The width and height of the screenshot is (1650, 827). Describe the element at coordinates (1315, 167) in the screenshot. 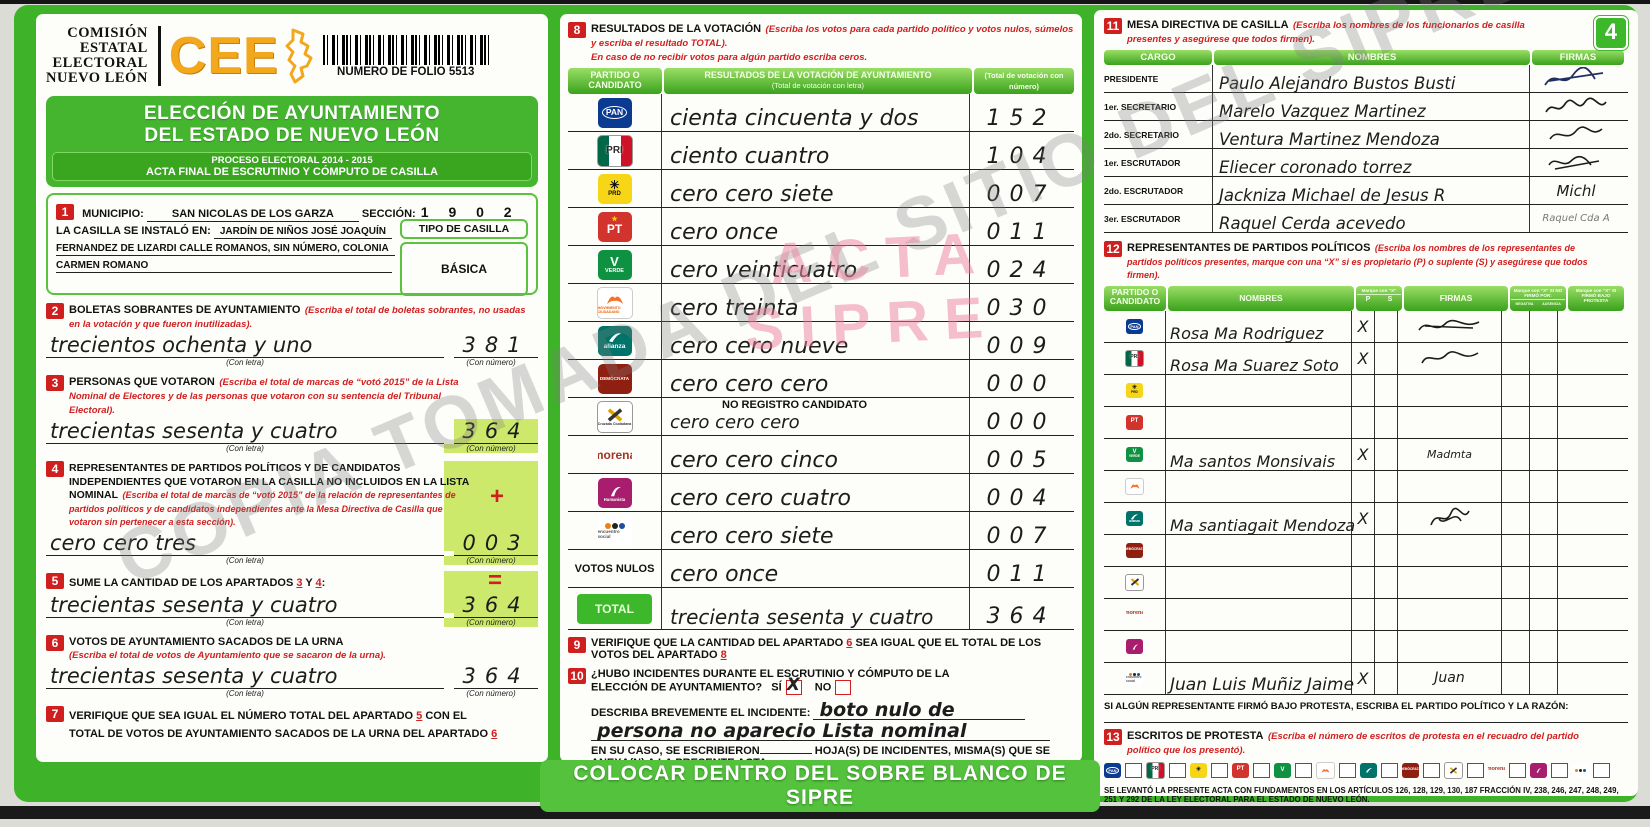

I see `escrutador1-nombre: Eliecer coronado torrez` at that location.